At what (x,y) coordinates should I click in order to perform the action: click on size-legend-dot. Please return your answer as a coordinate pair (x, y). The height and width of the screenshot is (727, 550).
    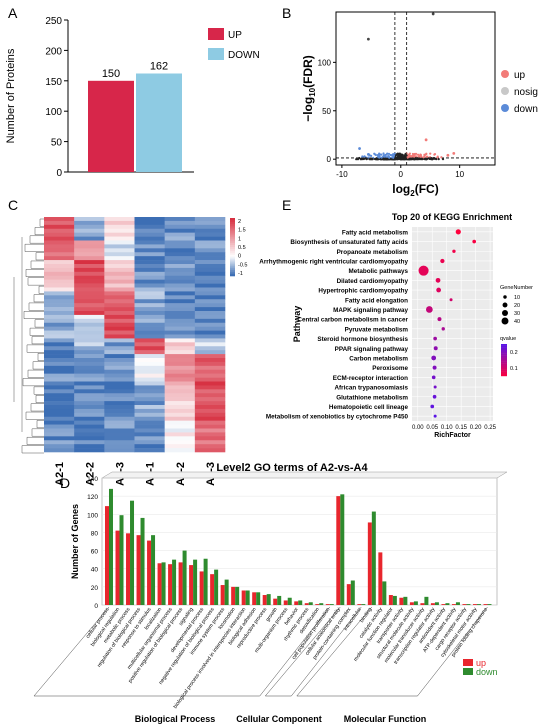
    Looking at the image, I should click on (505, 313).